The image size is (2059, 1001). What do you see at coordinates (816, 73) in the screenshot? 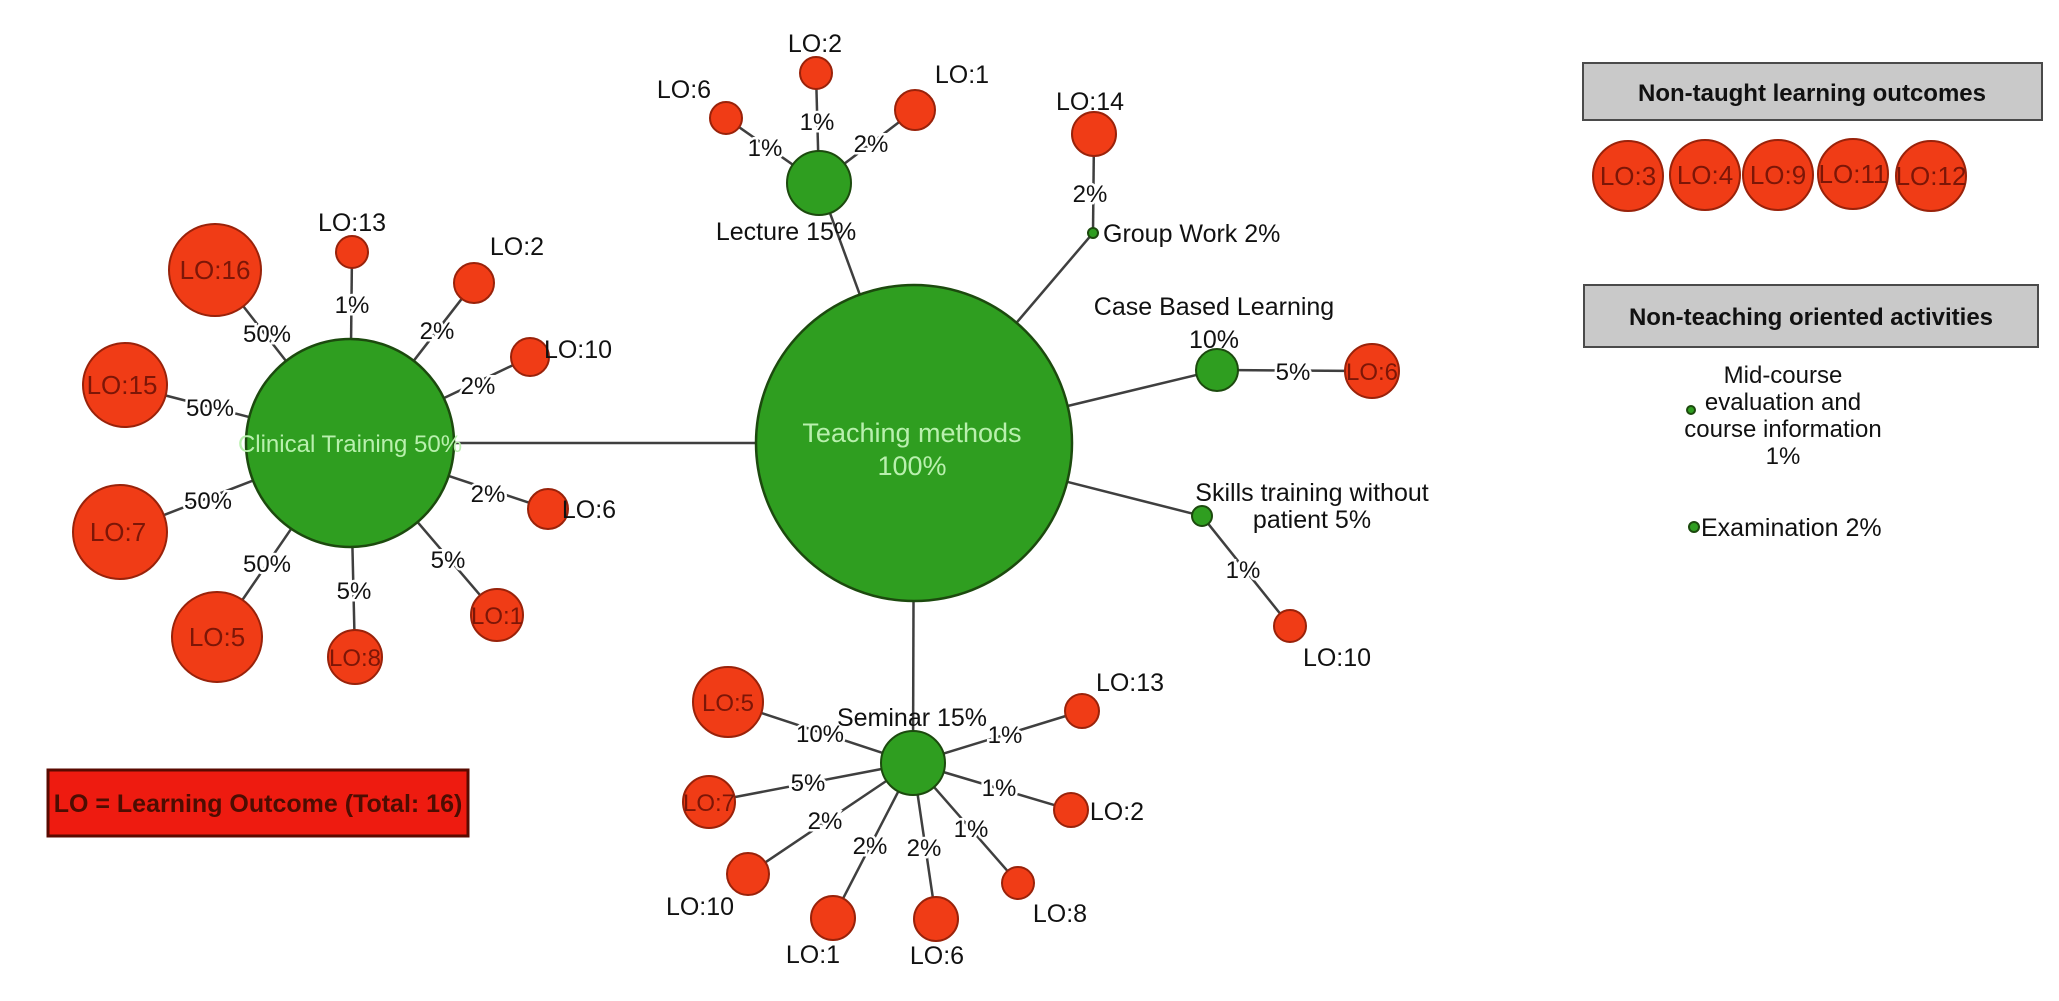
I see `node-lo2_l` at bounding box center [816, 73].